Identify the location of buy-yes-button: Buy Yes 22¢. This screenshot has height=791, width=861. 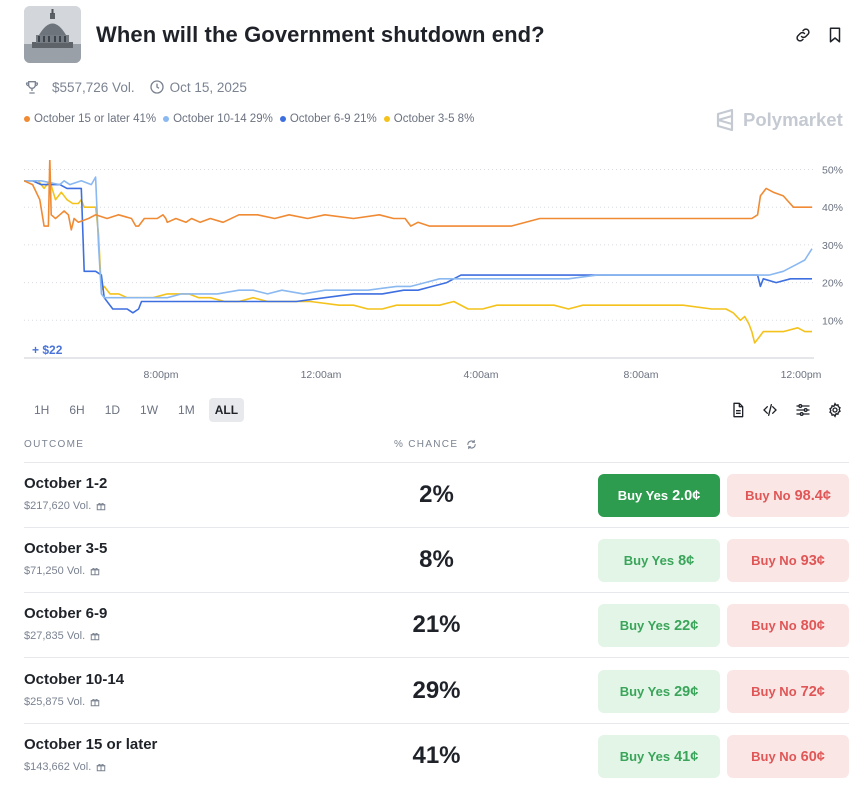
(659, 625).